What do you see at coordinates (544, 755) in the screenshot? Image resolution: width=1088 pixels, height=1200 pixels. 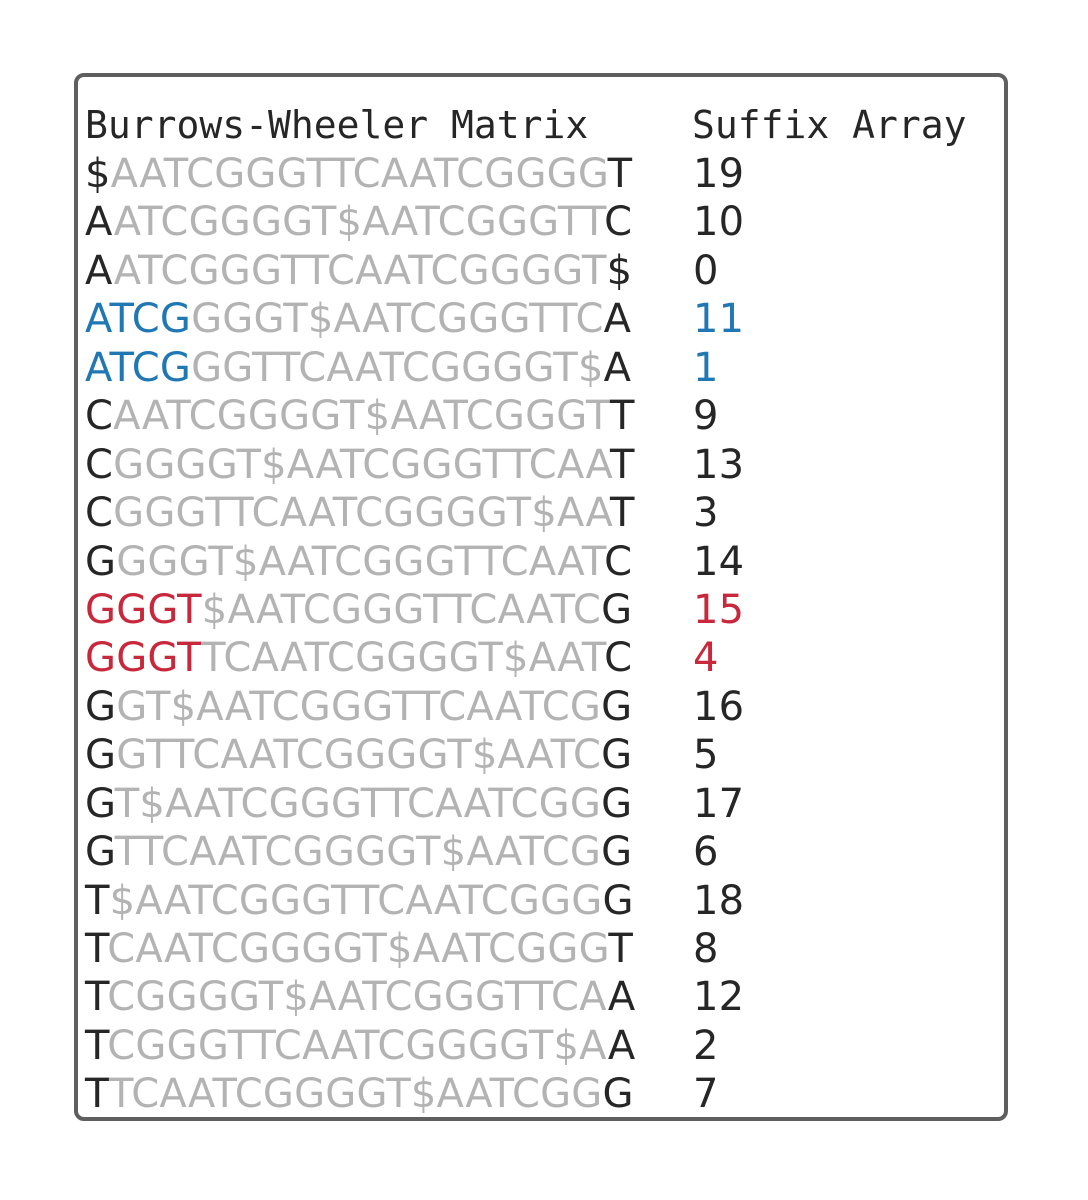 I see `matrix-row: GGTTCAATCGGGGT$AATCG 5` at bounding box center [544, 755].